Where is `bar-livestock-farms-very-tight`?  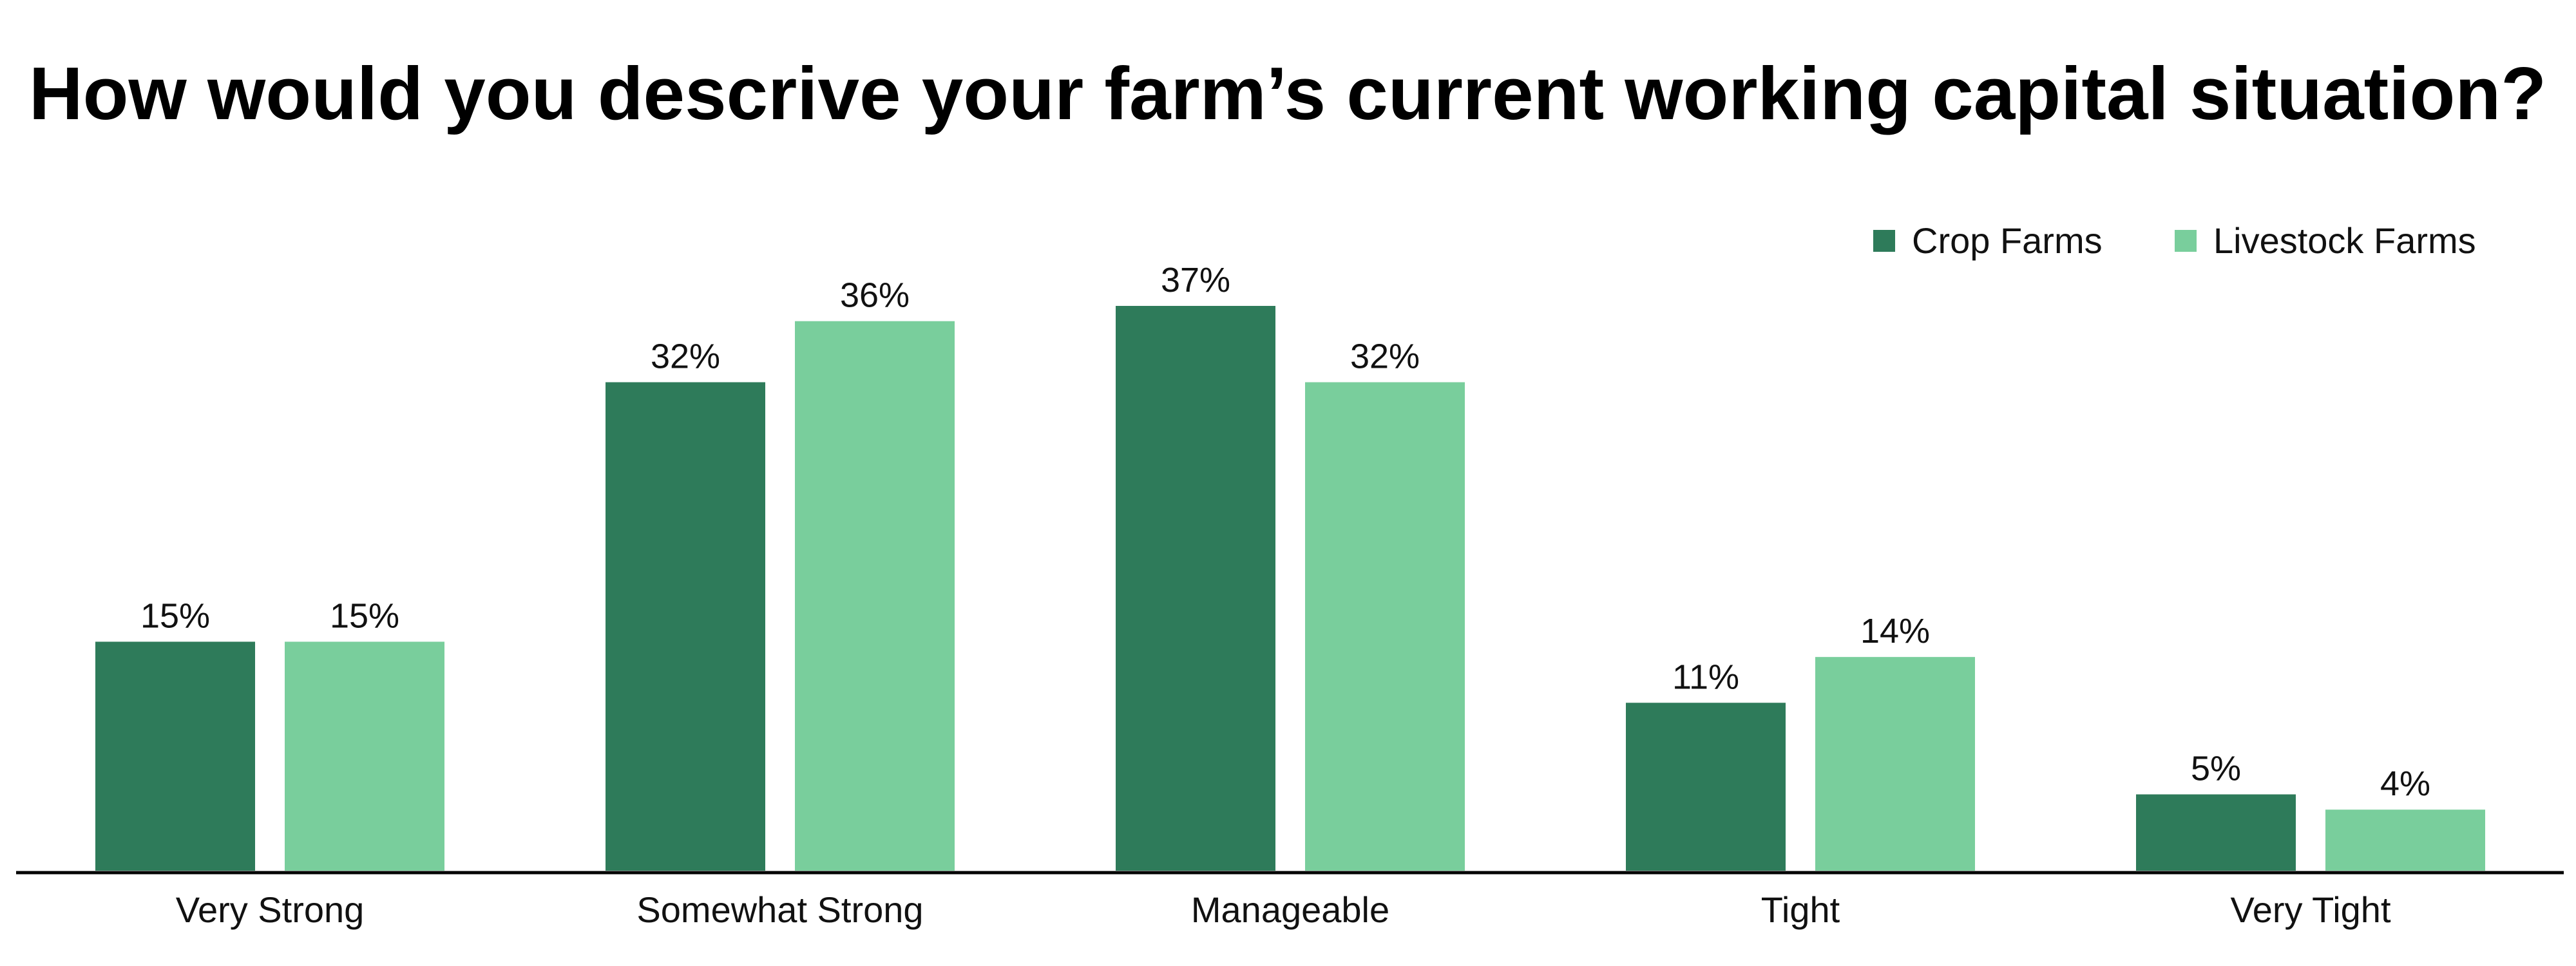
bar-livestock-farms-very-tight is located at coordinates (2405, 841).